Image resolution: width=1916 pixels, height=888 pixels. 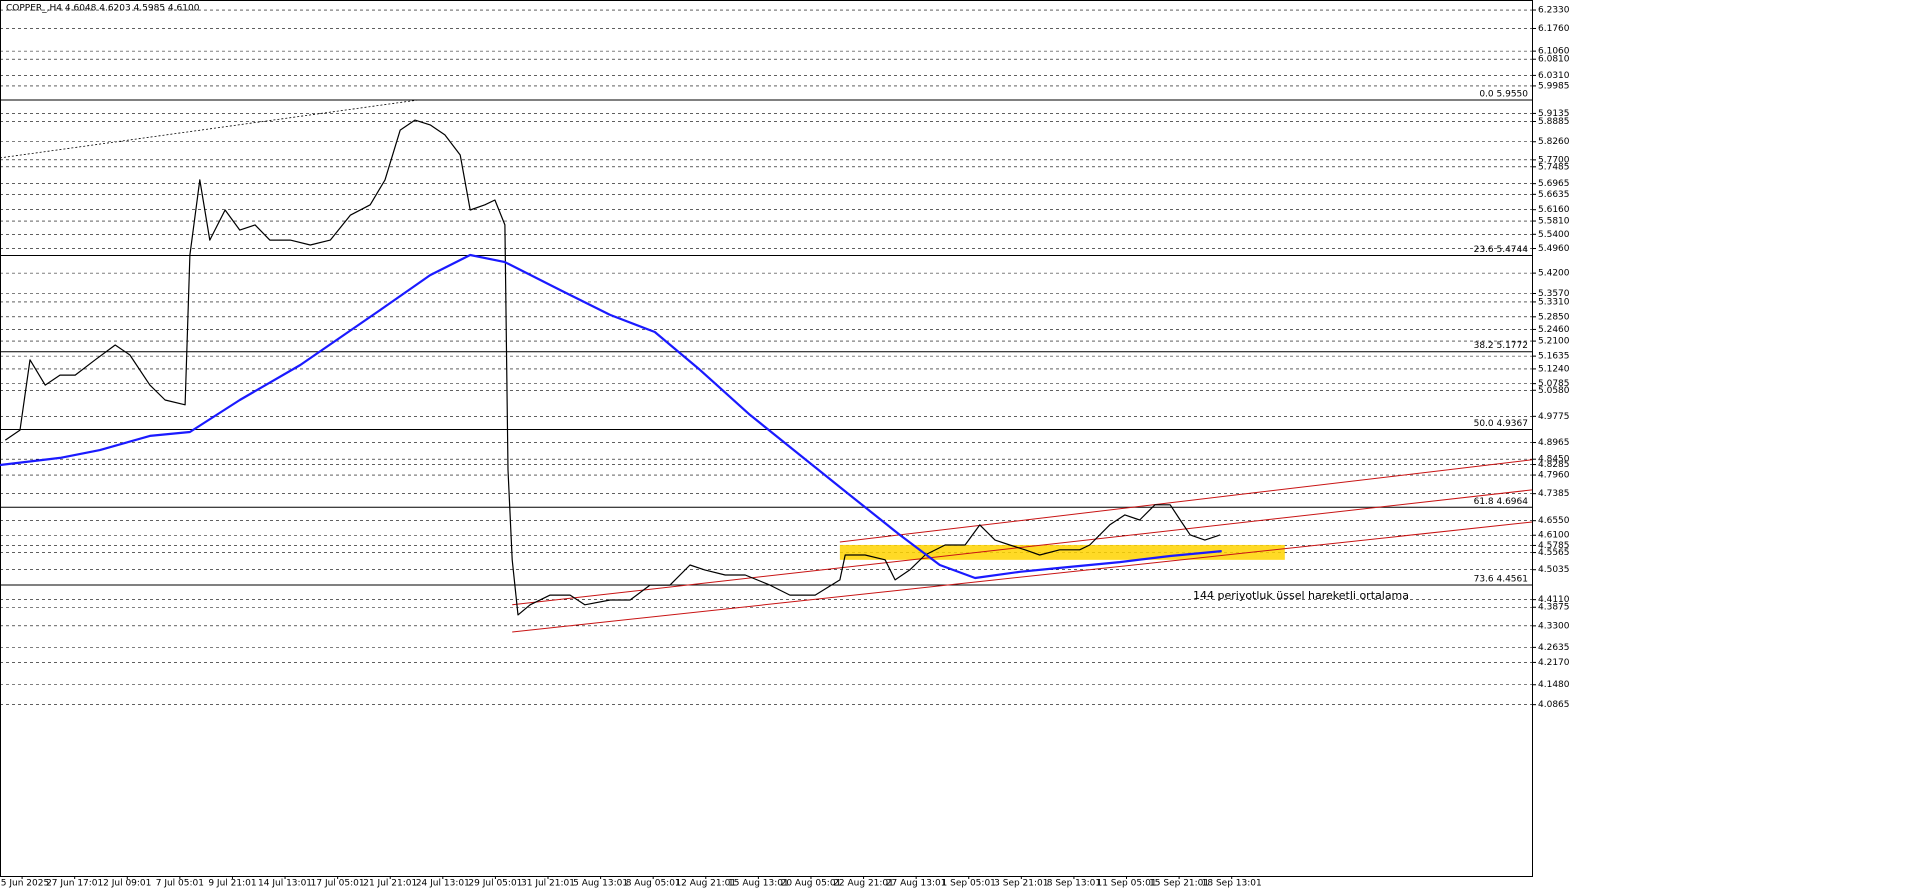 I want to click on y-tick-label: 6.1760, so click(x=1554, y=29).